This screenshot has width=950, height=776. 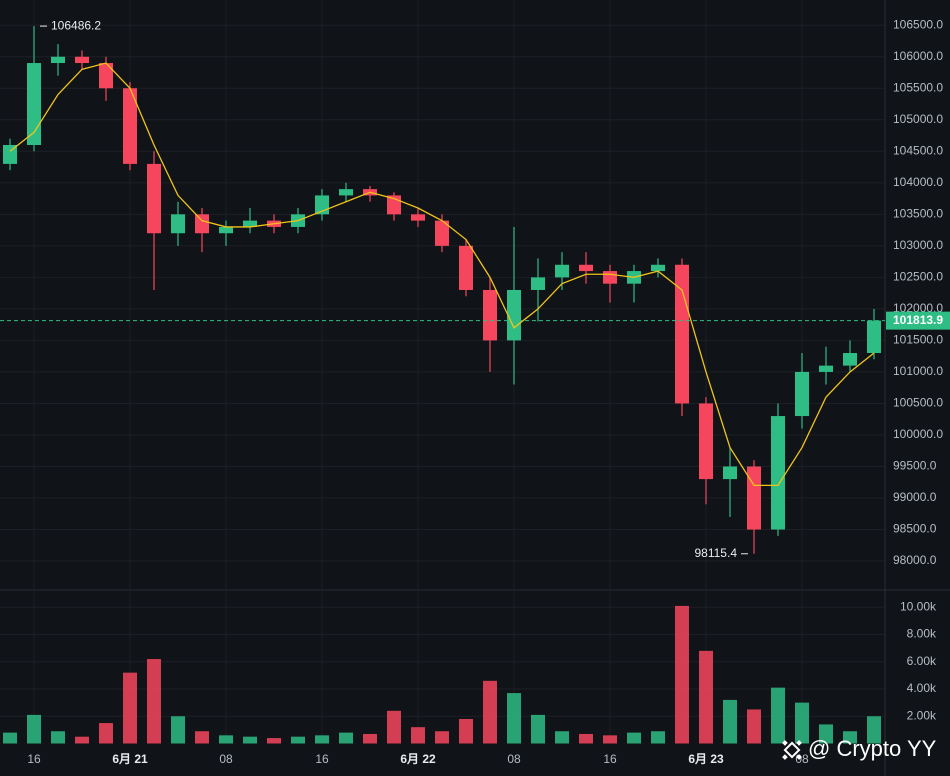 I want to click on watermark: @ Crypto YY, so click(x=859, y=748).